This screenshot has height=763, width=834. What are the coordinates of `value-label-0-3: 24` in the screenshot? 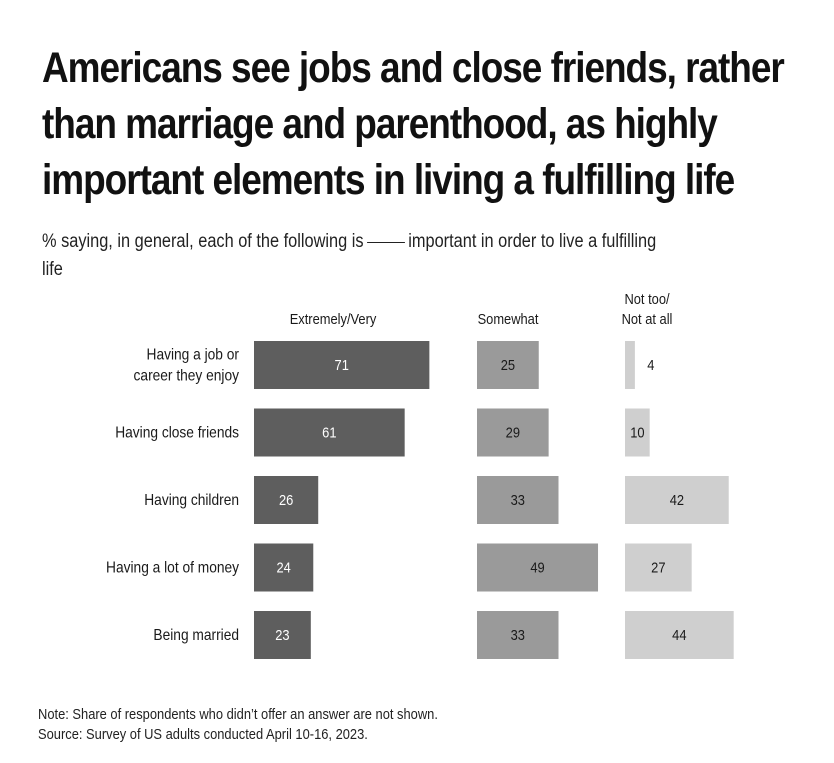 It's located at (283, 567).